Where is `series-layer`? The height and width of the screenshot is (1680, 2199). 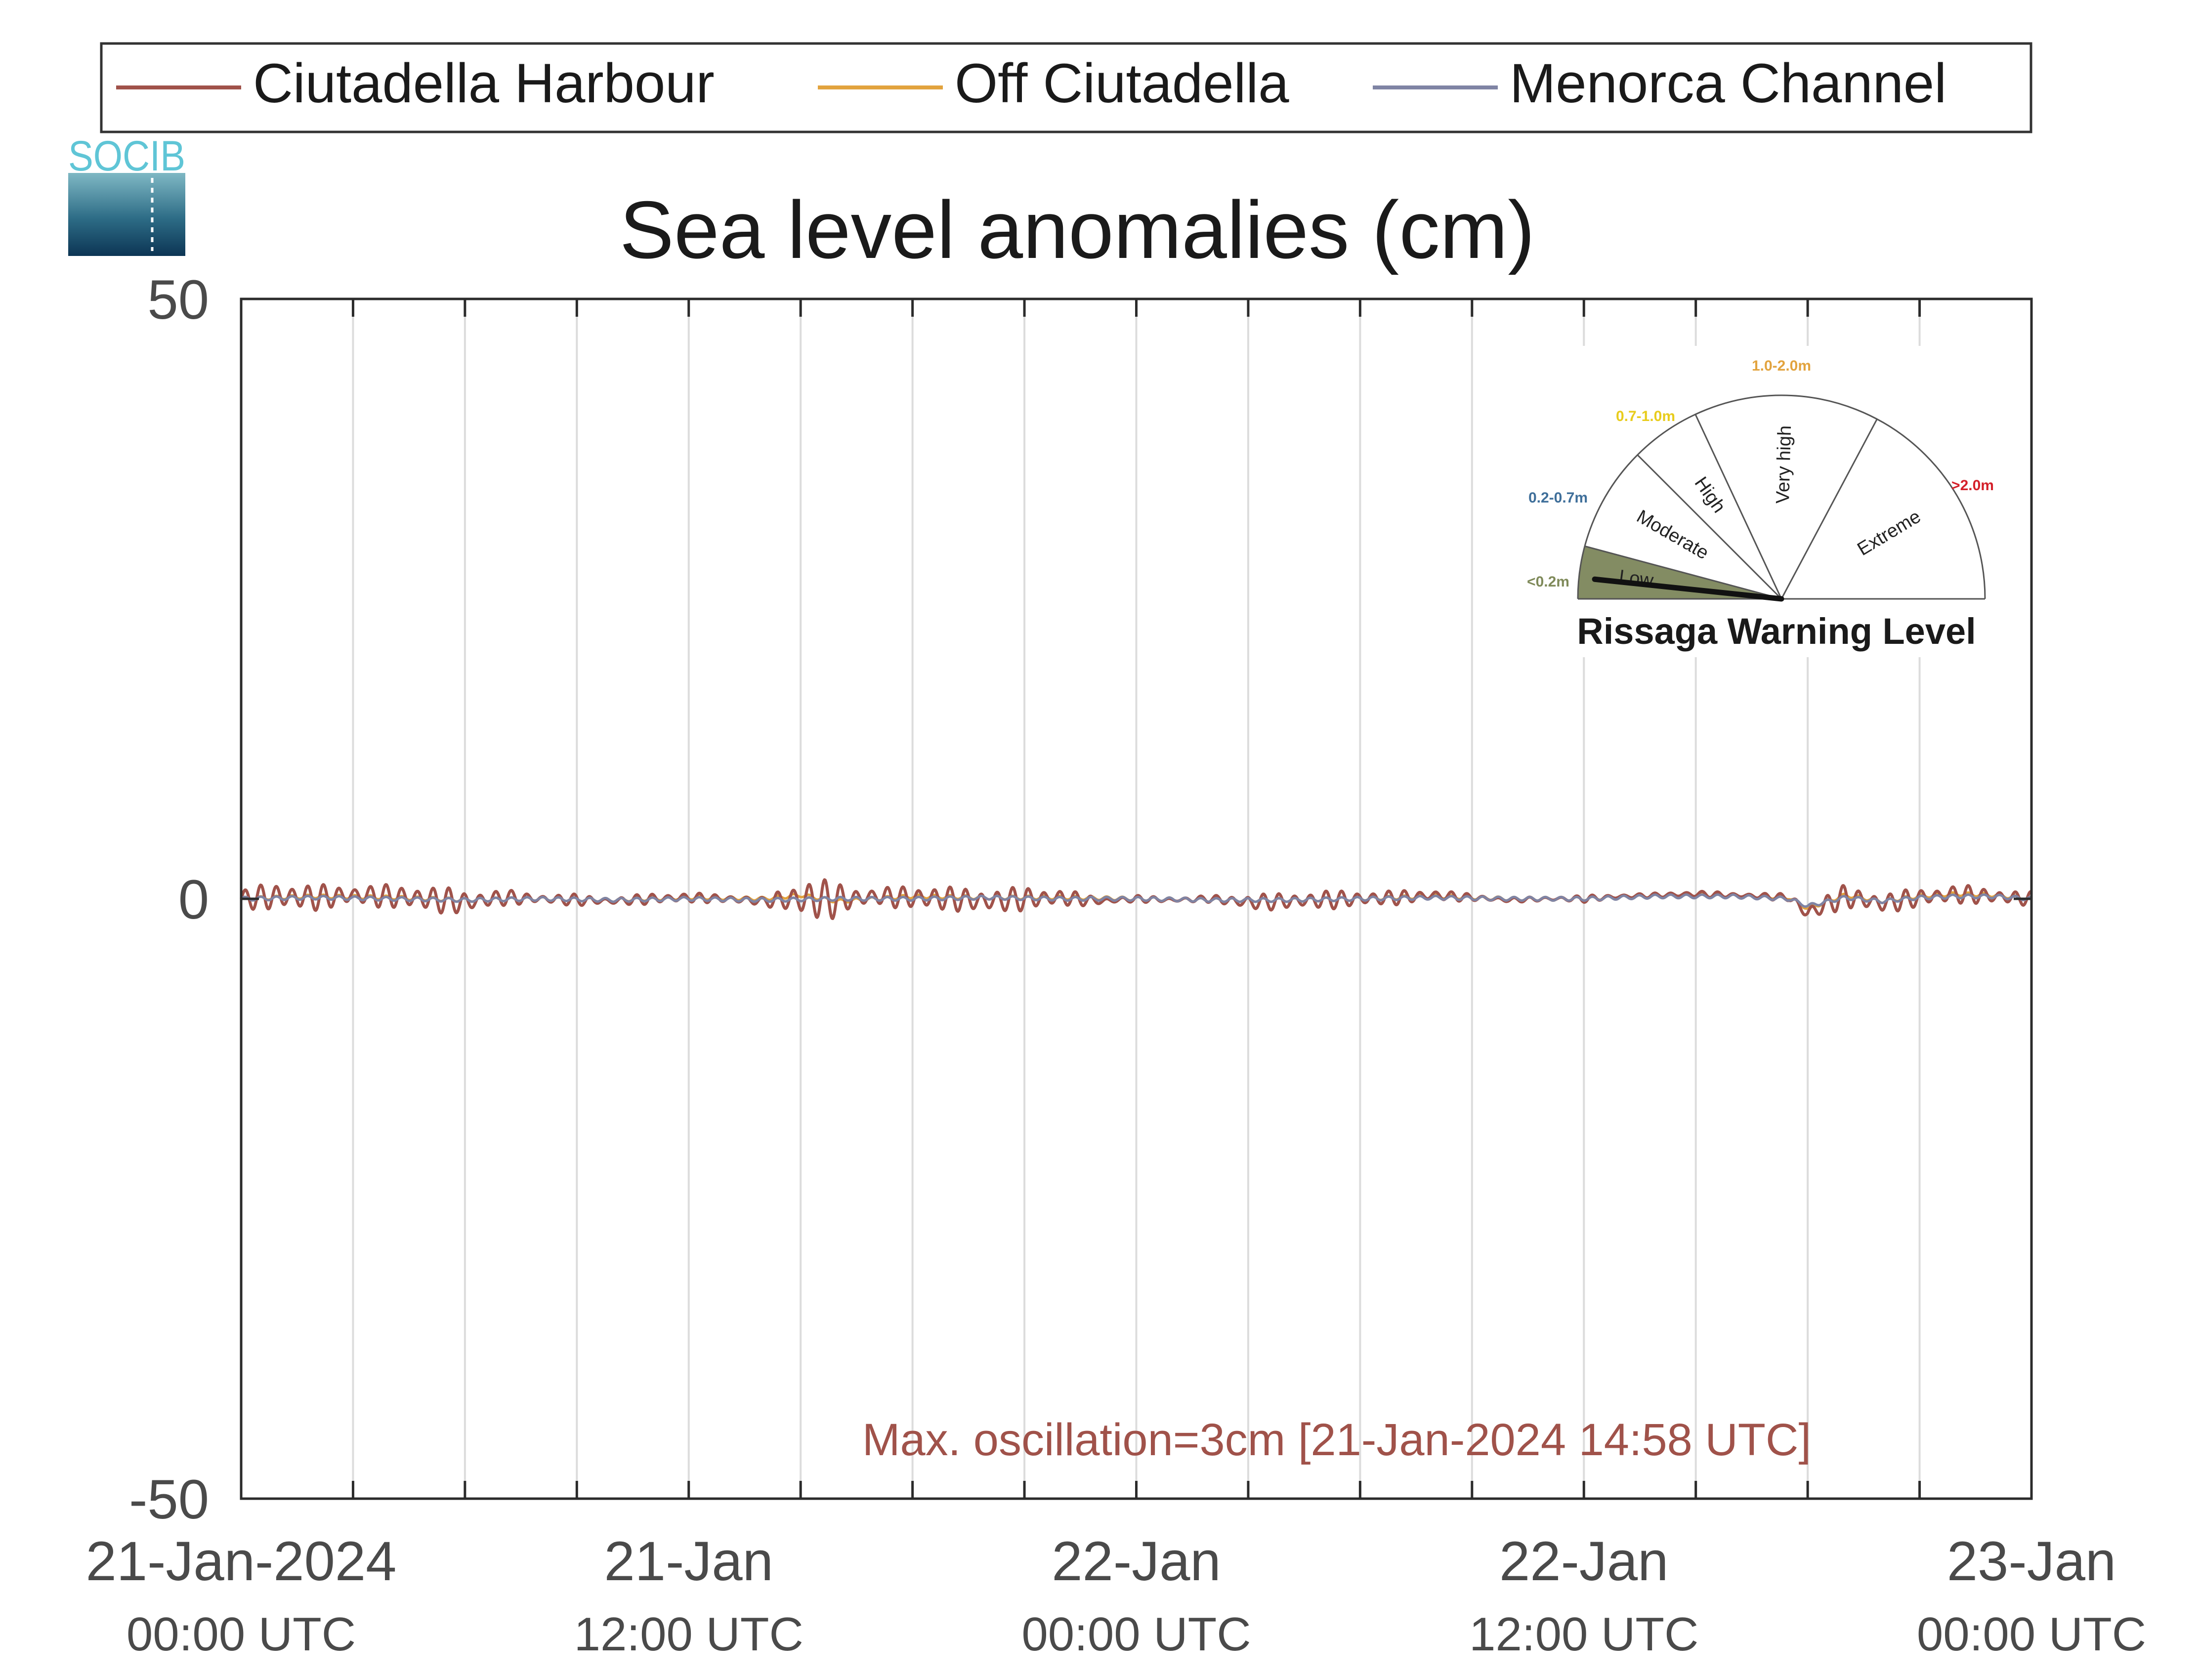 series-layer is located at coordinates (1136, 899).